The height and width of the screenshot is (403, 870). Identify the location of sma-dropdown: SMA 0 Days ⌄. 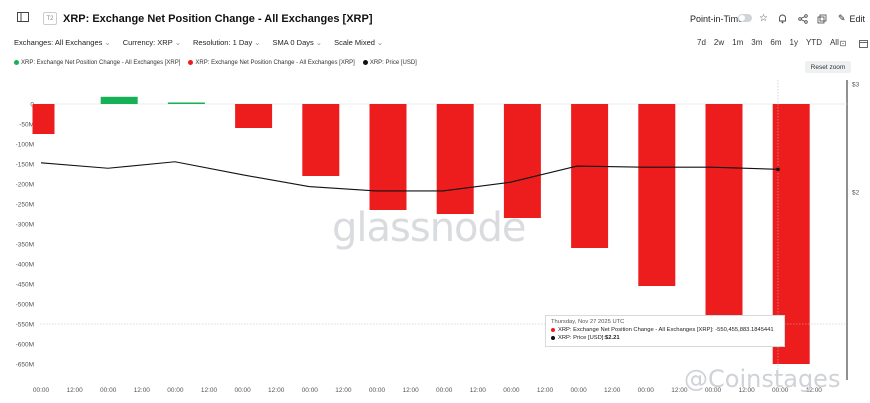
(298, 45).